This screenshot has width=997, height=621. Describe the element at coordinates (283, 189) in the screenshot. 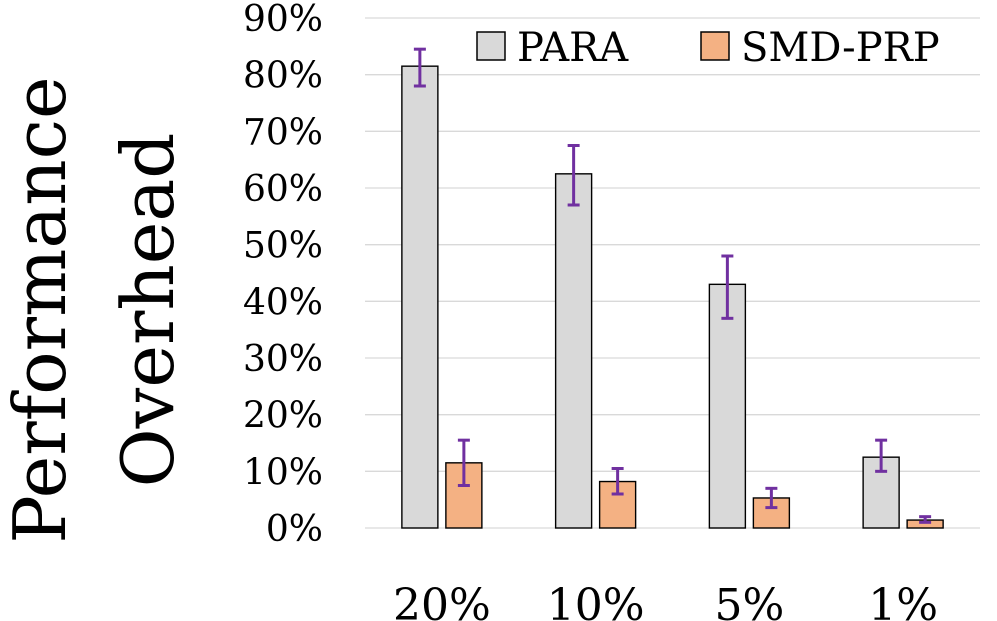

I see `y-tick-label-6: 60%` at that location.